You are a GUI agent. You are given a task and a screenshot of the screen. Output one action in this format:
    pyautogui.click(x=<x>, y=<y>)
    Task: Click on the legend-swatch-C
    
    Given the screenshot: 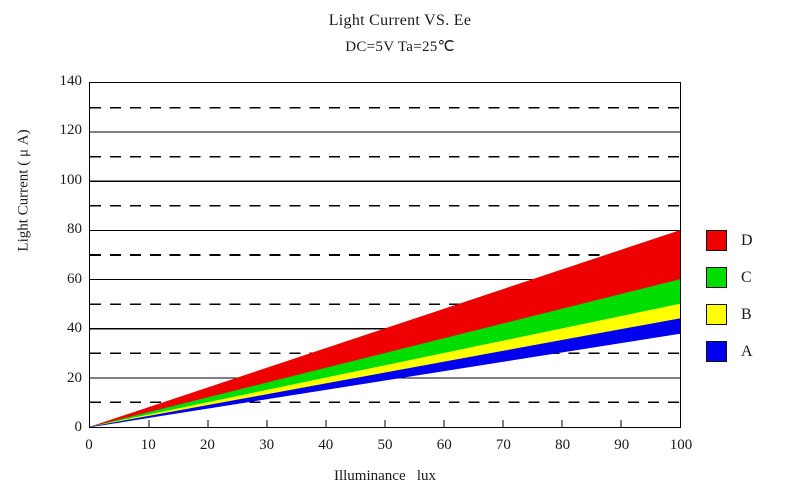 What is the action you would take?
    pyautogui.click(x=716, y=277)
    